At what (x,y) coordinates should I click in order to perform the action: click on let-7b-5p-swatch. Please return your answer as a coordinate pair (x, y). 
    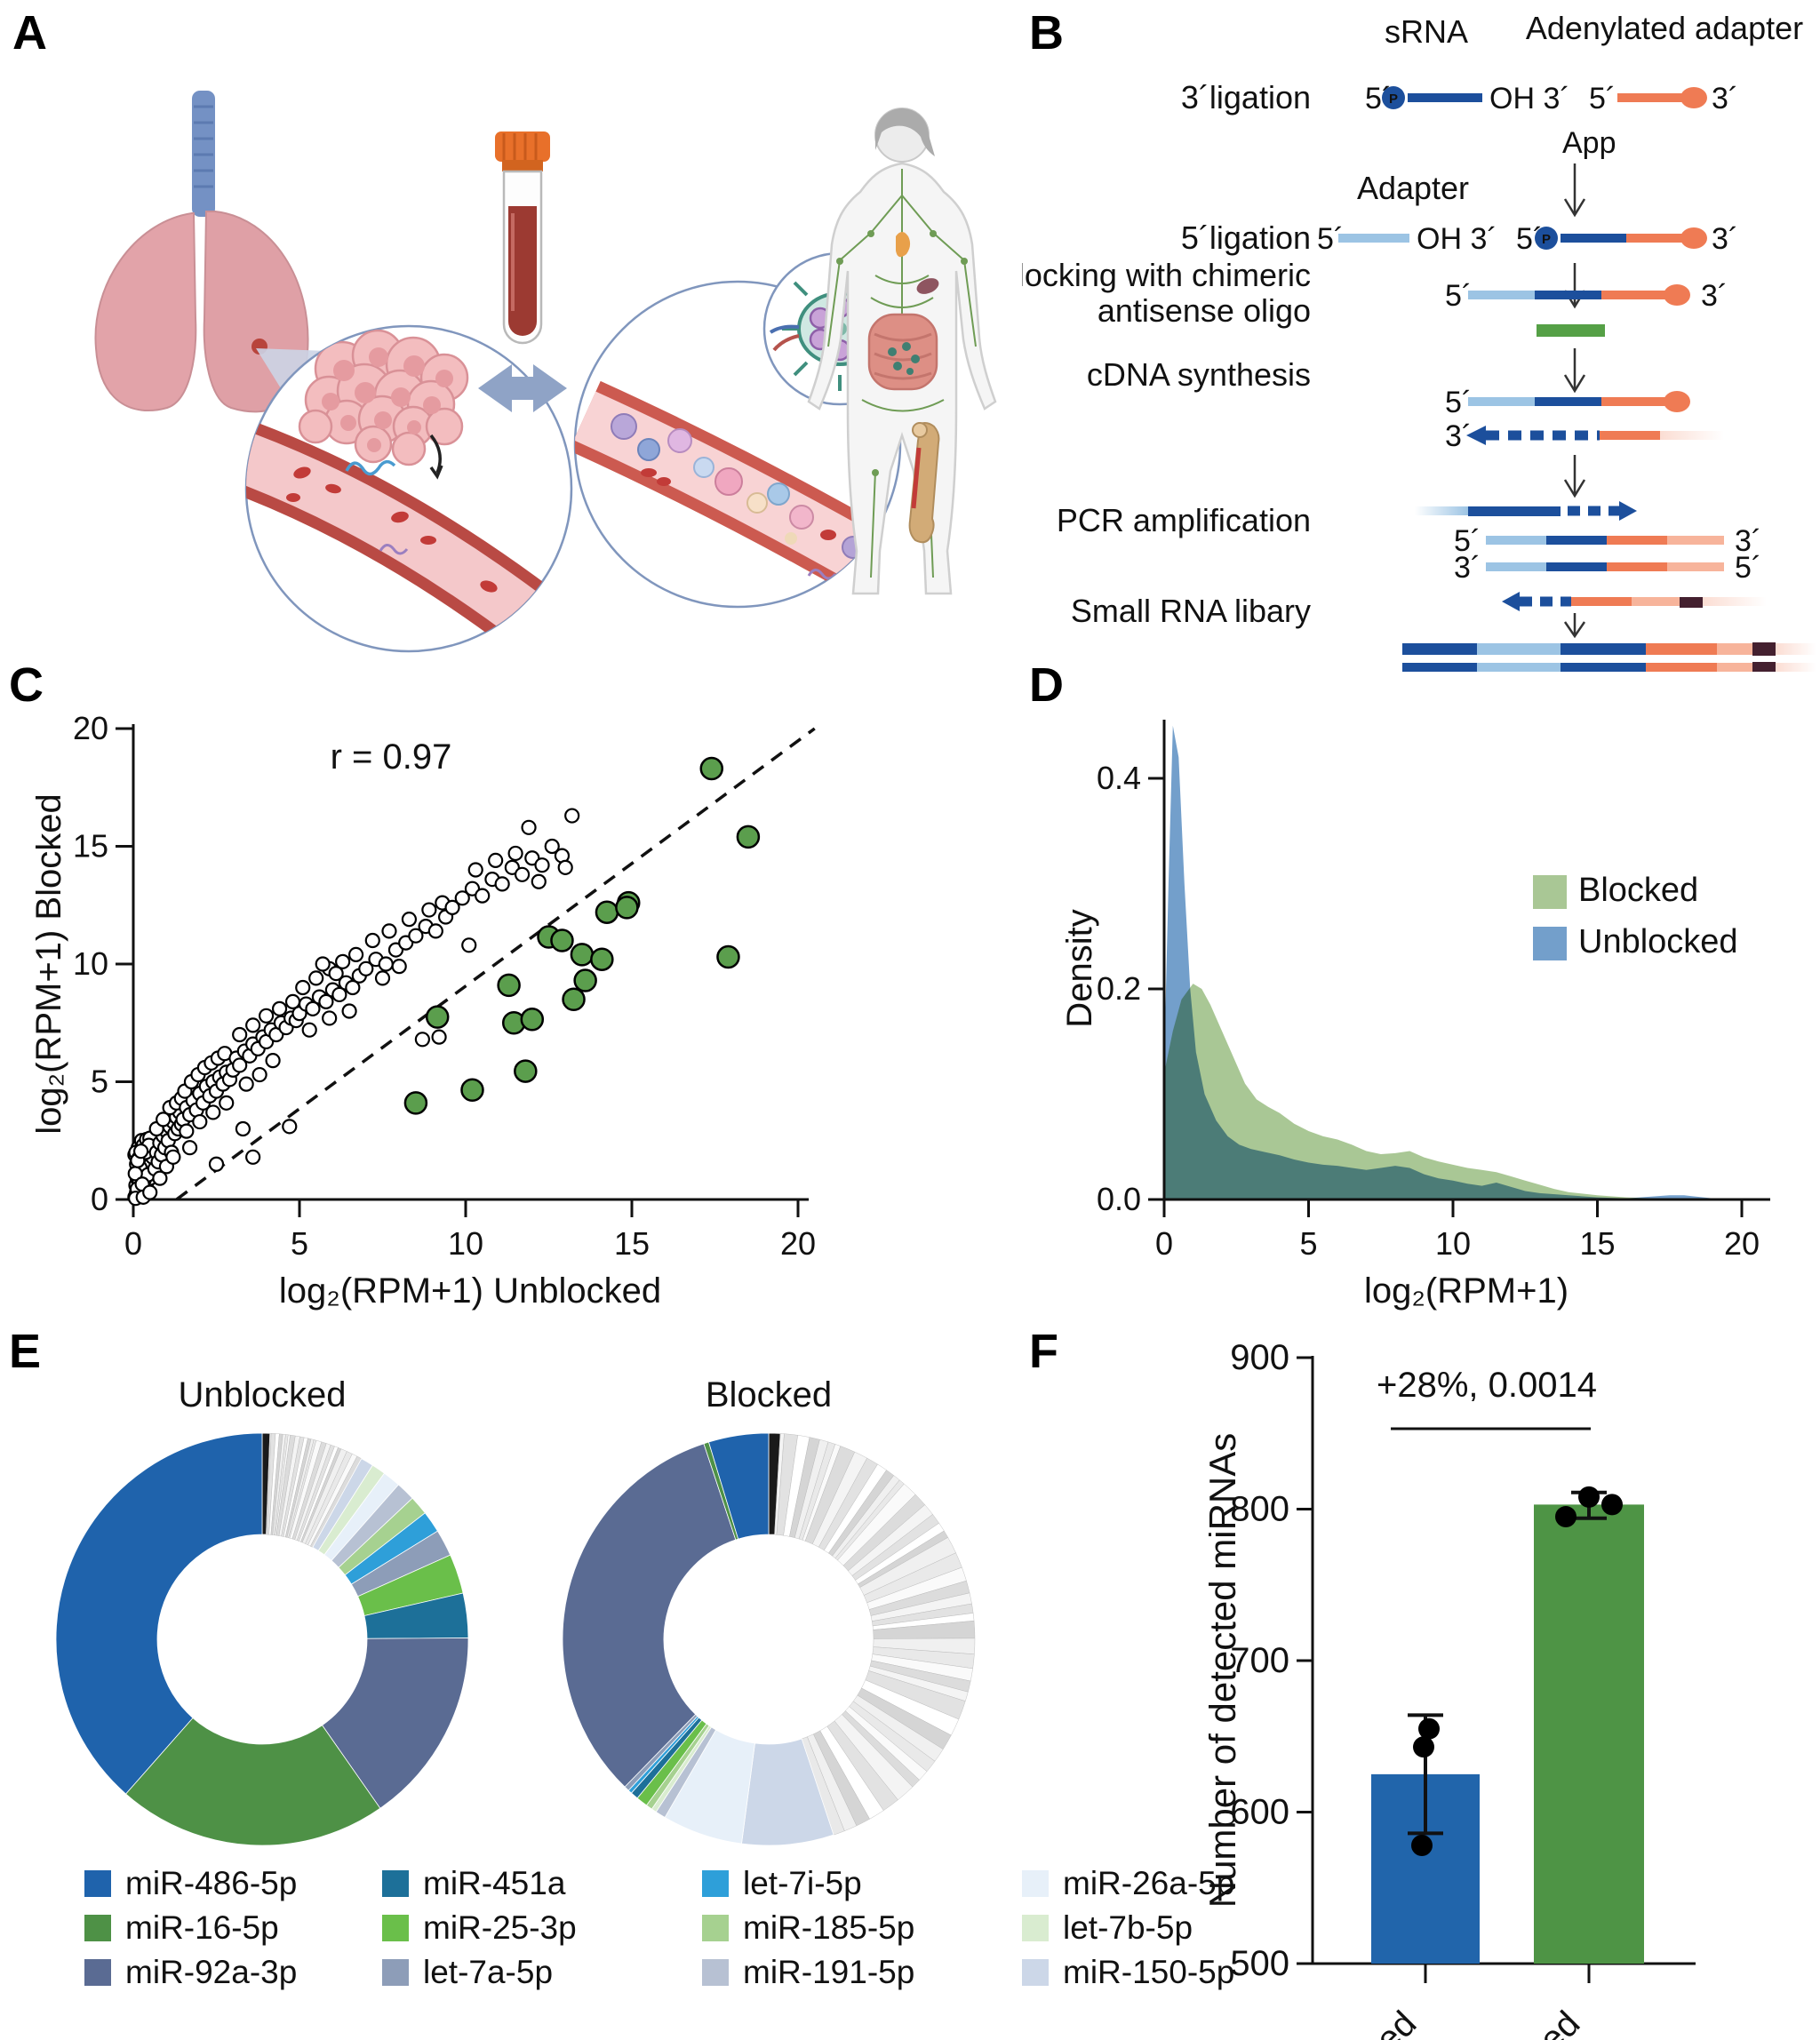
    Looking at the image, I should click on (1035, 1928).